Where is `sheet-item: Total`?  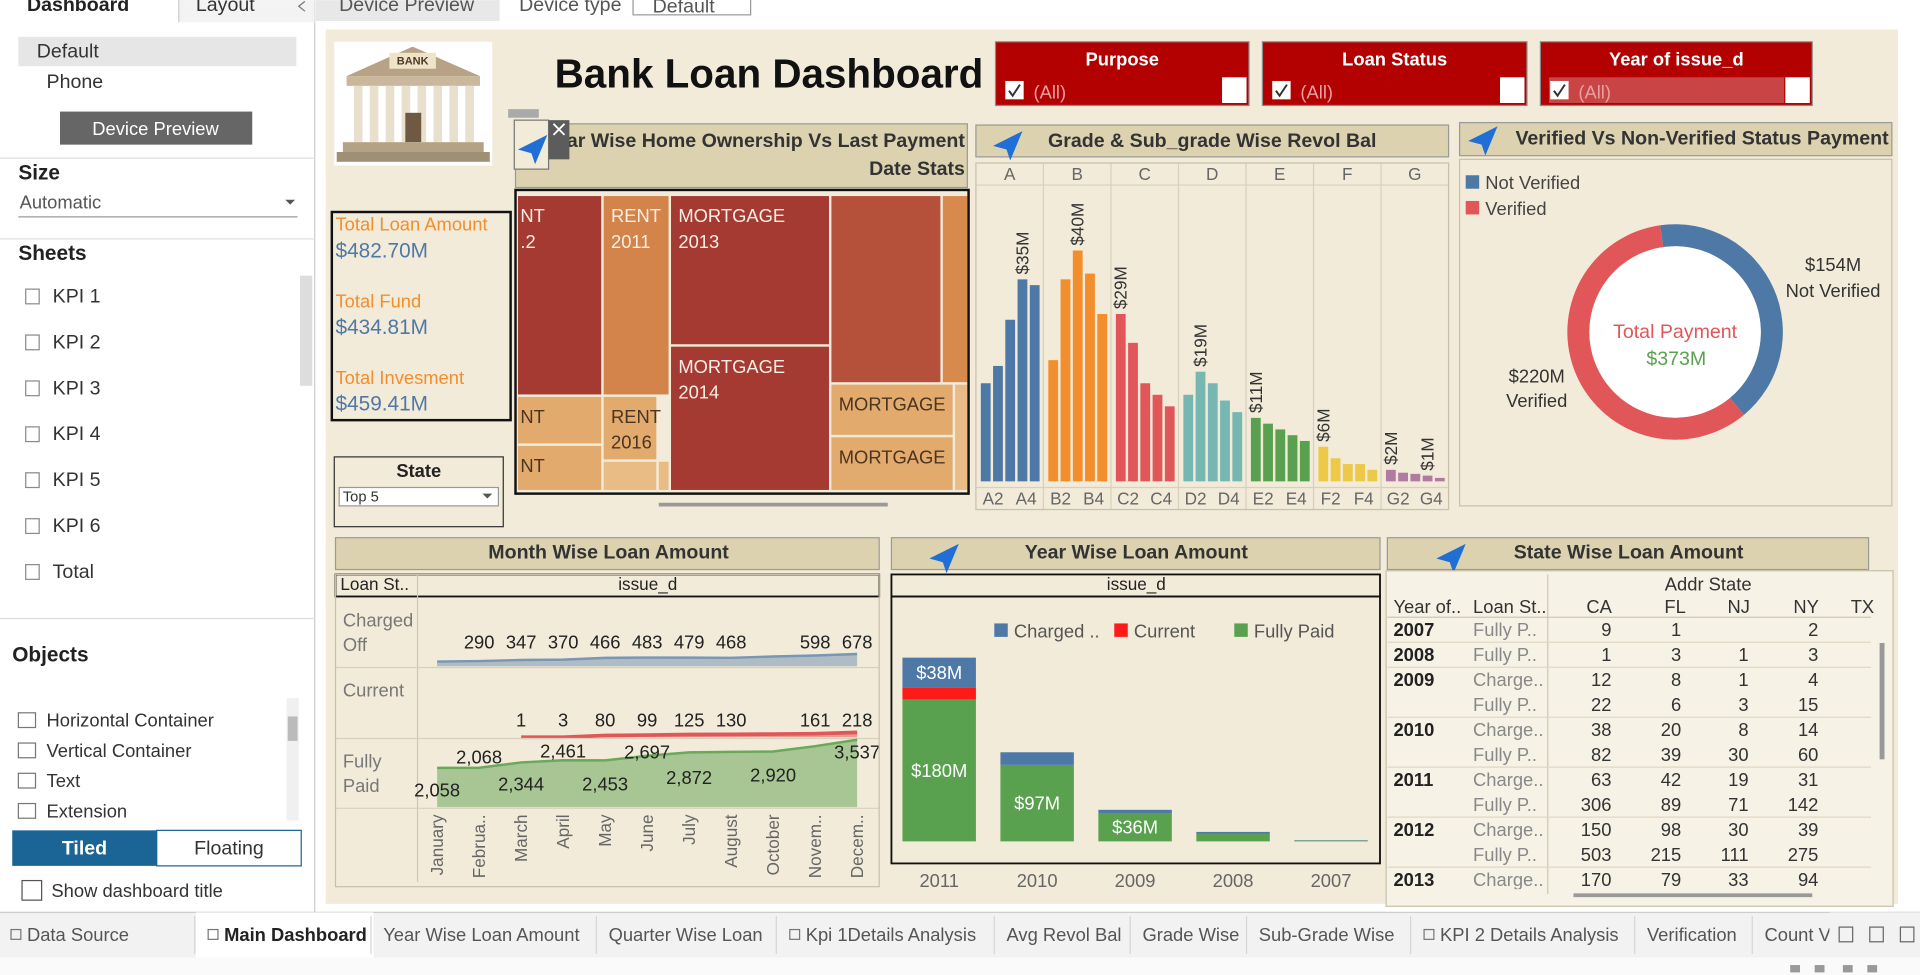 sheet-item: Total is located at coordinates (73, 572).